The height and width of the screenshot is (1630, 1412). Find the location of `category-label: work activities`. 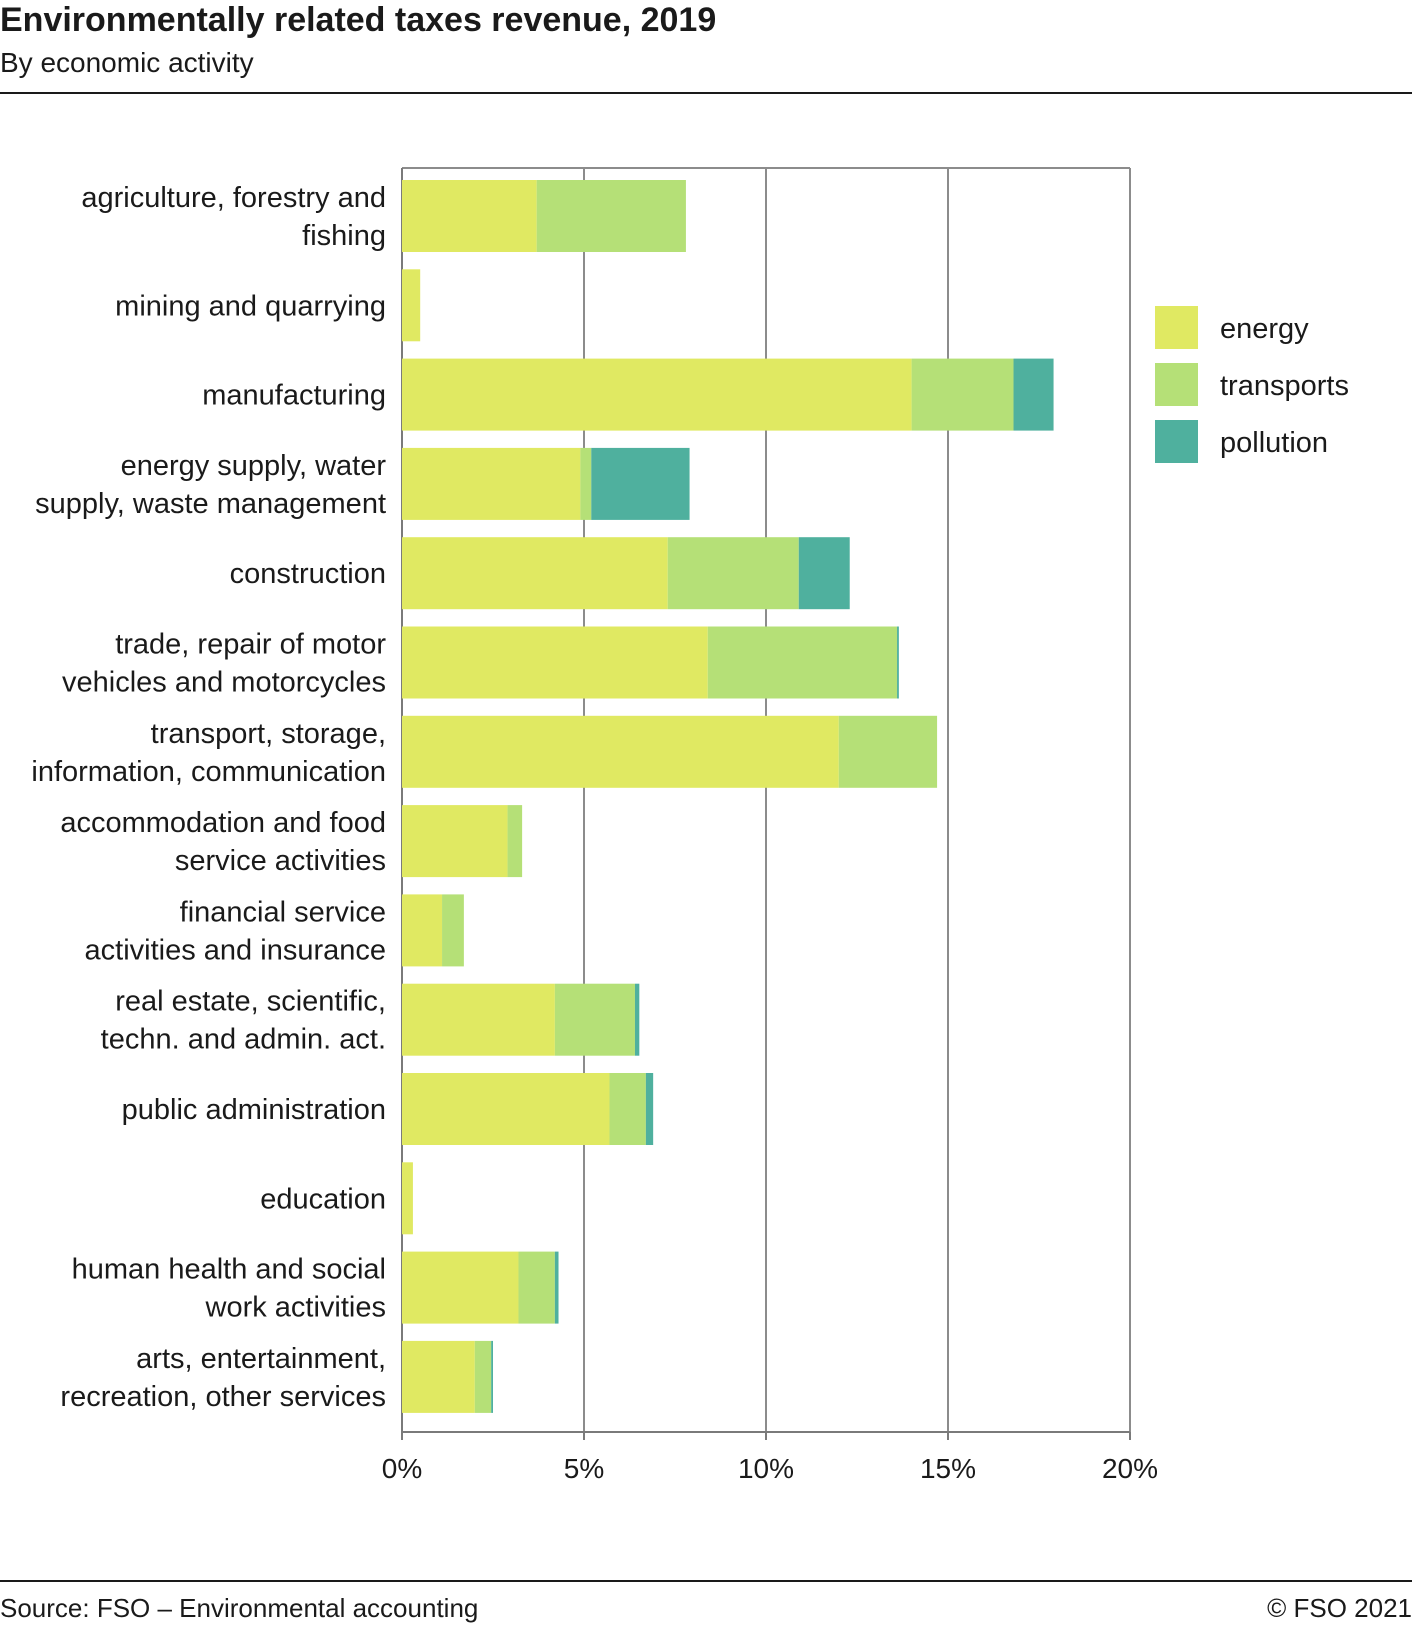

category-label: work activities is located at coordinates (296, 1308).